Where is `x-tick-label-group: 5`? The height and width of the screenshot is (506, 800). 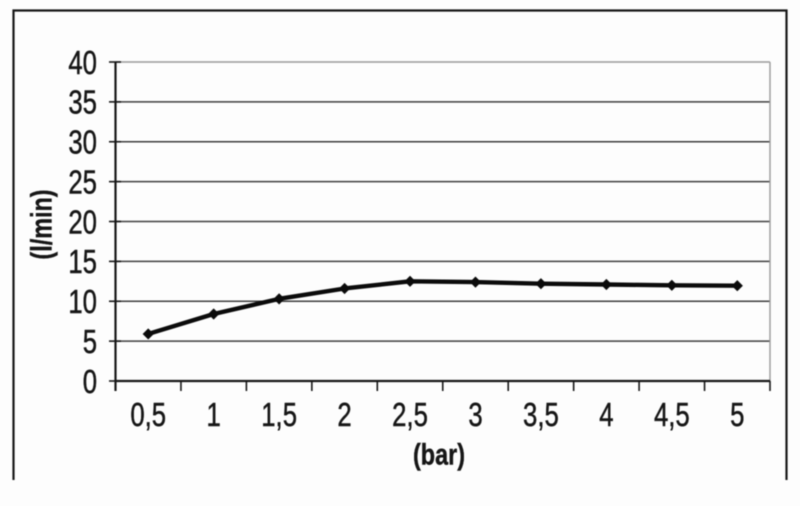 x-tick-label-group: 5 is located at coordinates (737, 415).